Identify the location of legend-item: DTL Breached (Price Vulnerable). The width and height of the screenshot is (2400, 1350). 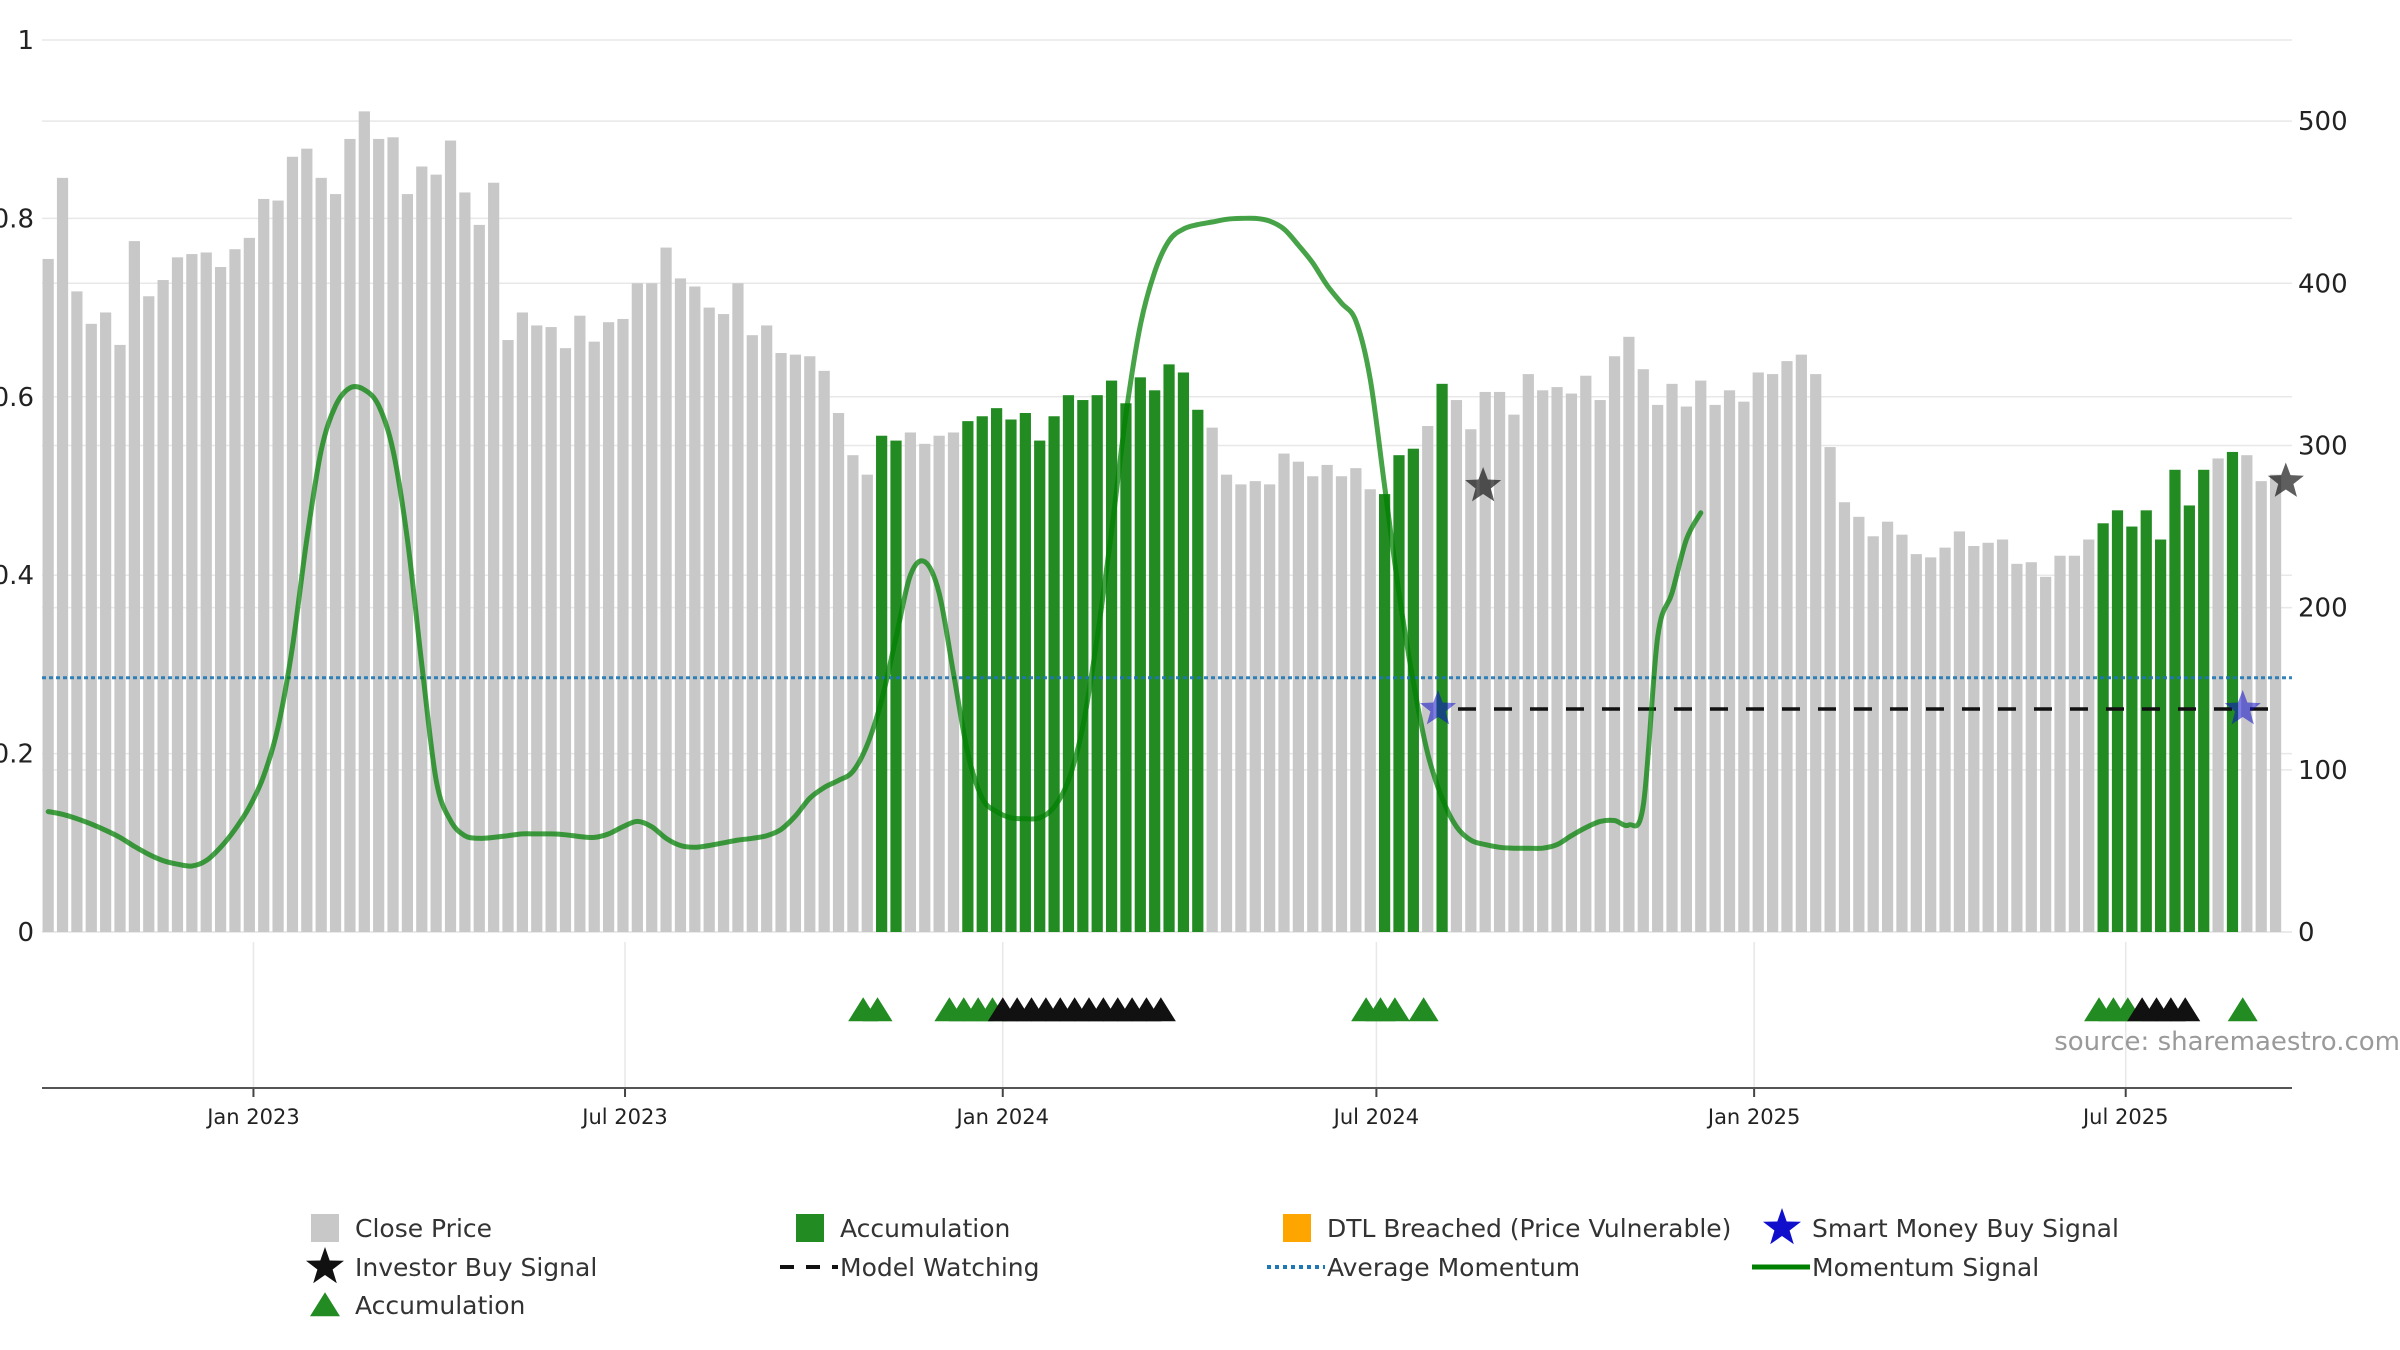
(1507, 1228).